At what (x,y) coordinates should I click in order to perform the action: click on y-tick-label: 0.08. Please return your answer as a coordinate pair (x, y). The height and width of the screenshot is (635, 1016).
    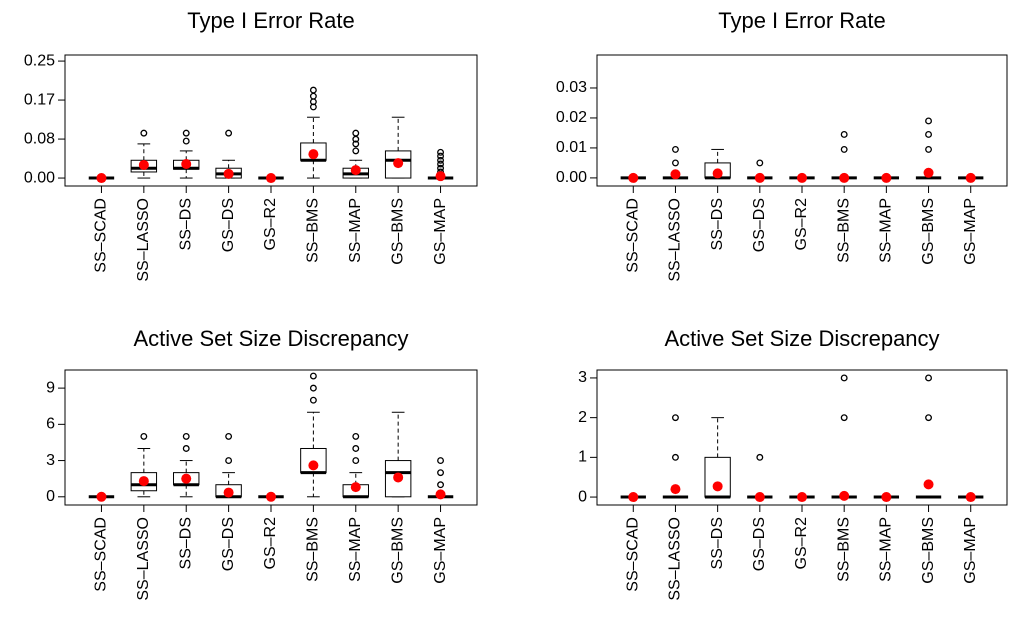
    Looking at the image, I should click on (39, 138).